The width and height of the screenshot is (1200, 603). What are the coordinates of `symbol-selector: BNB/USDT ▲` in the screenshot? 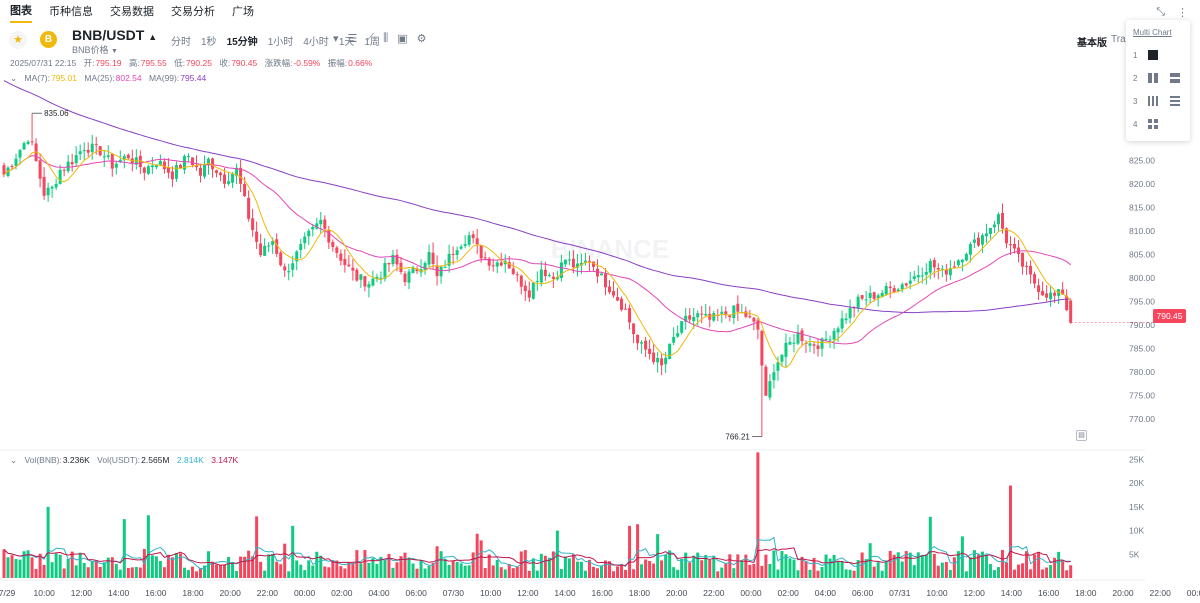 It's located at (114, 35).